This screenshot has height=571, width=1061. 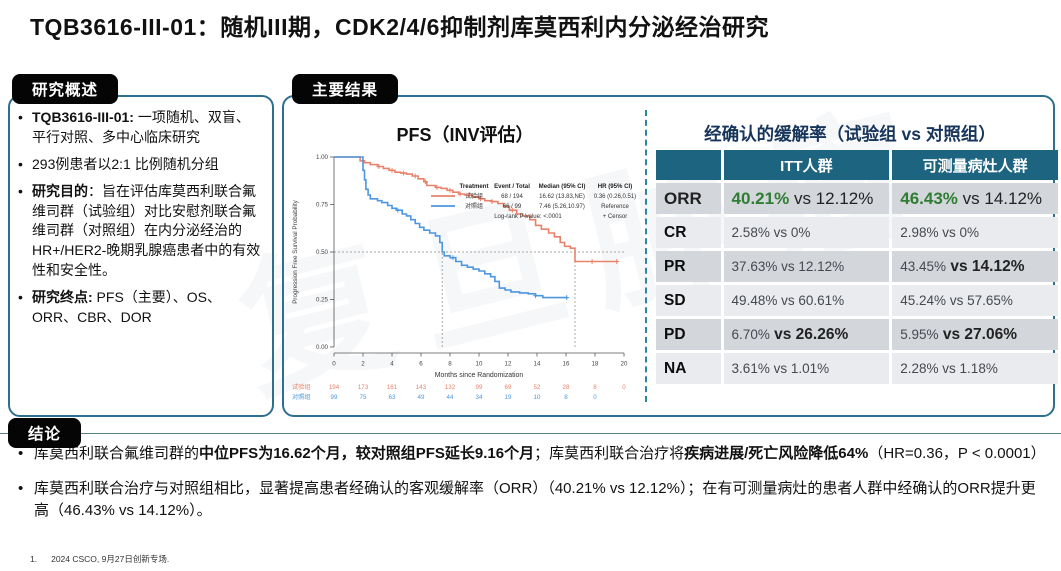 What do you see at coordinates (508, 364) in the screenshot?
I see `x-tick-label: 12` at bounding box center [508, 364].